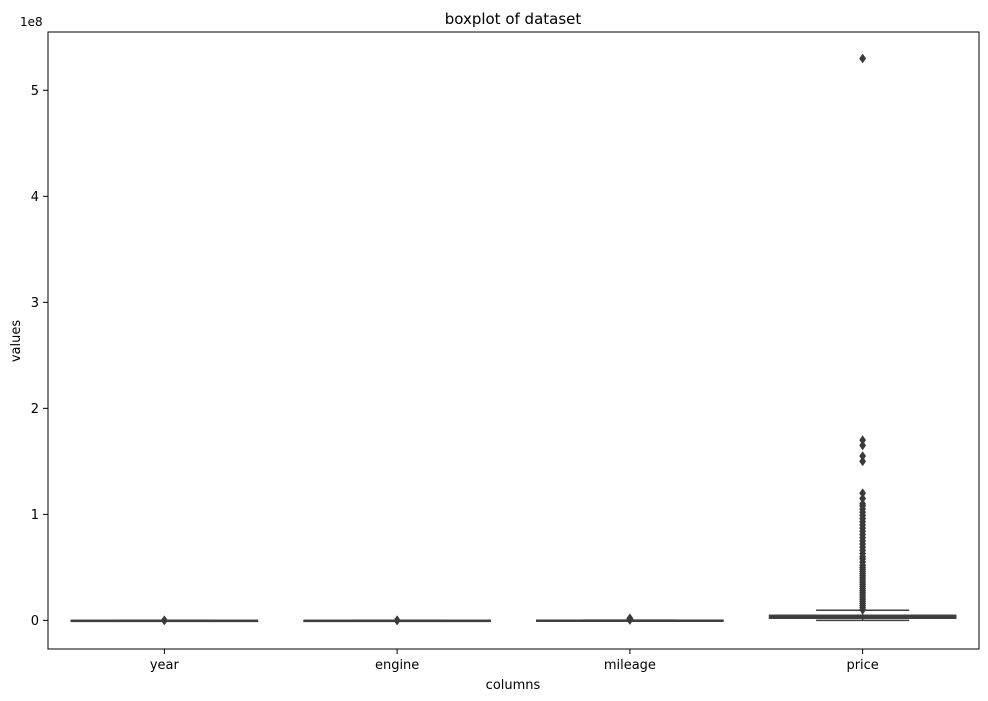 Image resolution: width=988 pixels, height=701 pixels. I want to click on y-axis-label: values, so click(16, 341).